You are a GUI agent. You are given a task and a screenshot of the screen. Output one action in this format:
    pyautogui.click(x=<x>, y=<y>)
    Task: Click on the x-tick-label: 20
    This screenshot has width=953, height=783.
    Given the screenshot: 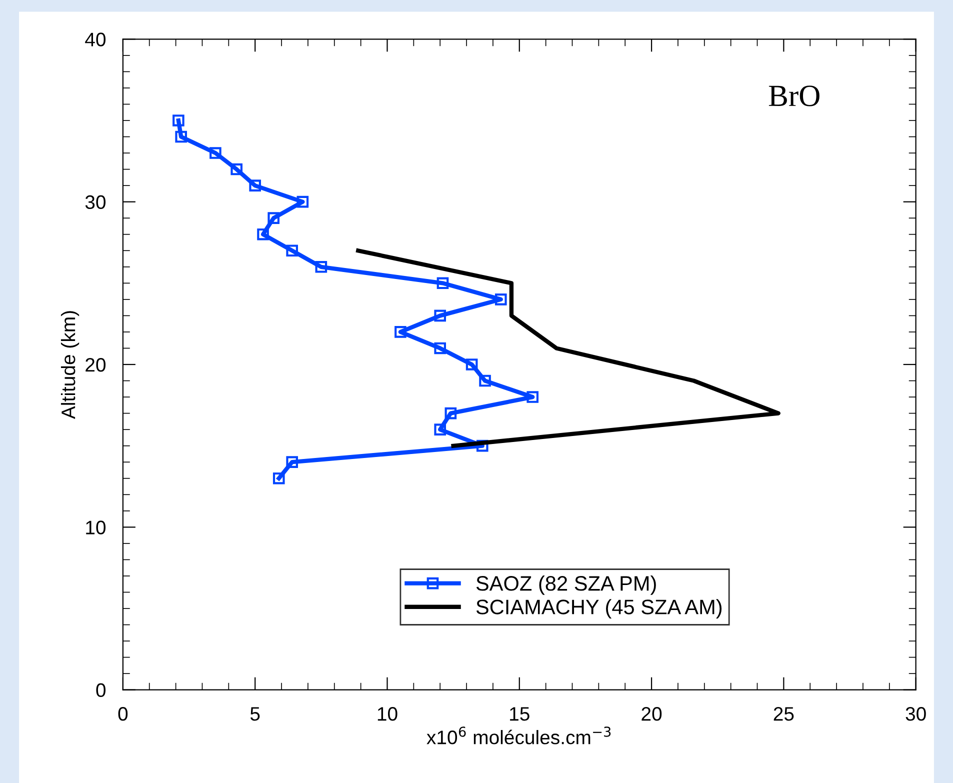 What is the action you would take?
    pyautogui.click(x=652, y=714)
    